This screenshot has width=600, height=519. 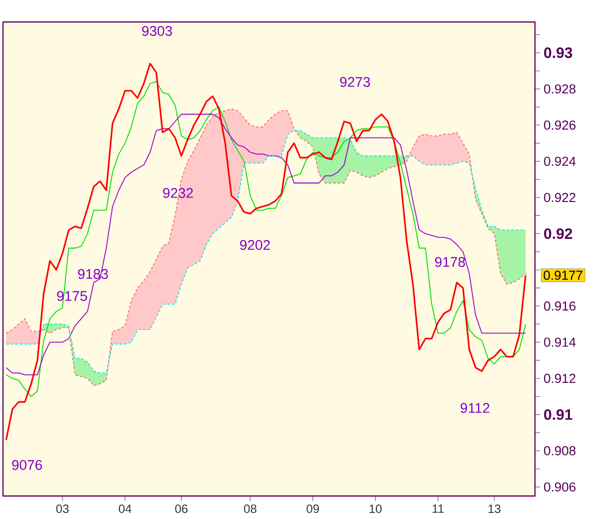 I want to click on y-tick-label: 0.924, so click(x=560, y=161).